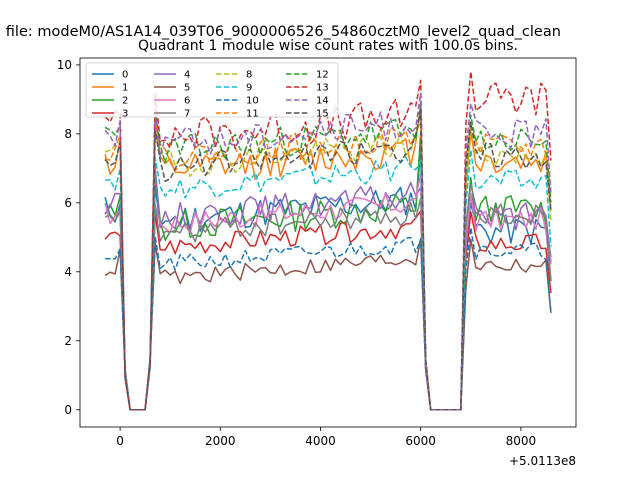 The height and width of the screenshot is (480, 640). What do you see at coordinates (249, 75) in the screenshot?
I see `legend-label-8: 8` at bounding box center [249, 75].